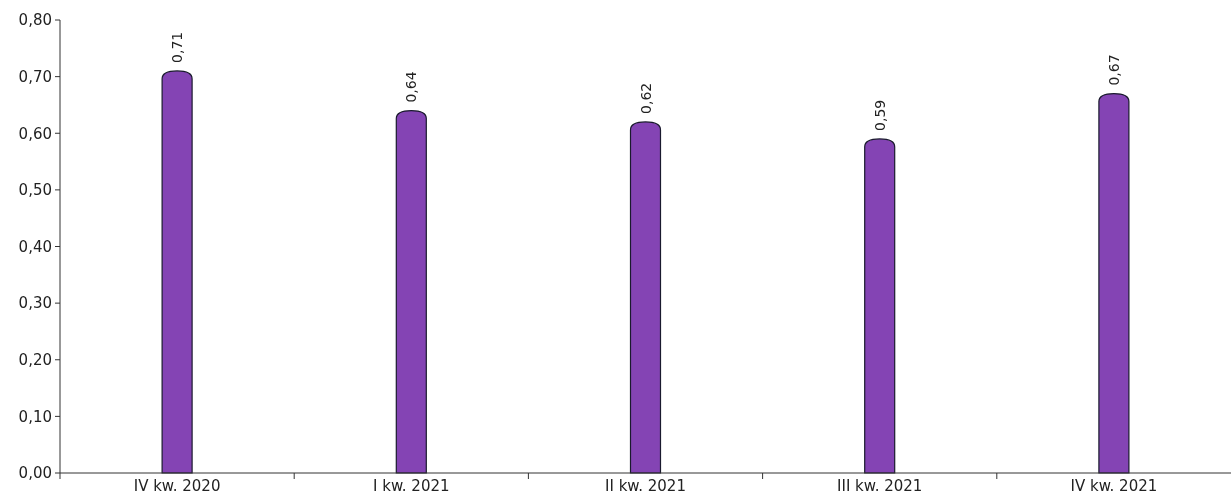  I want to click on data-label: 0,59, so click(879, 115).